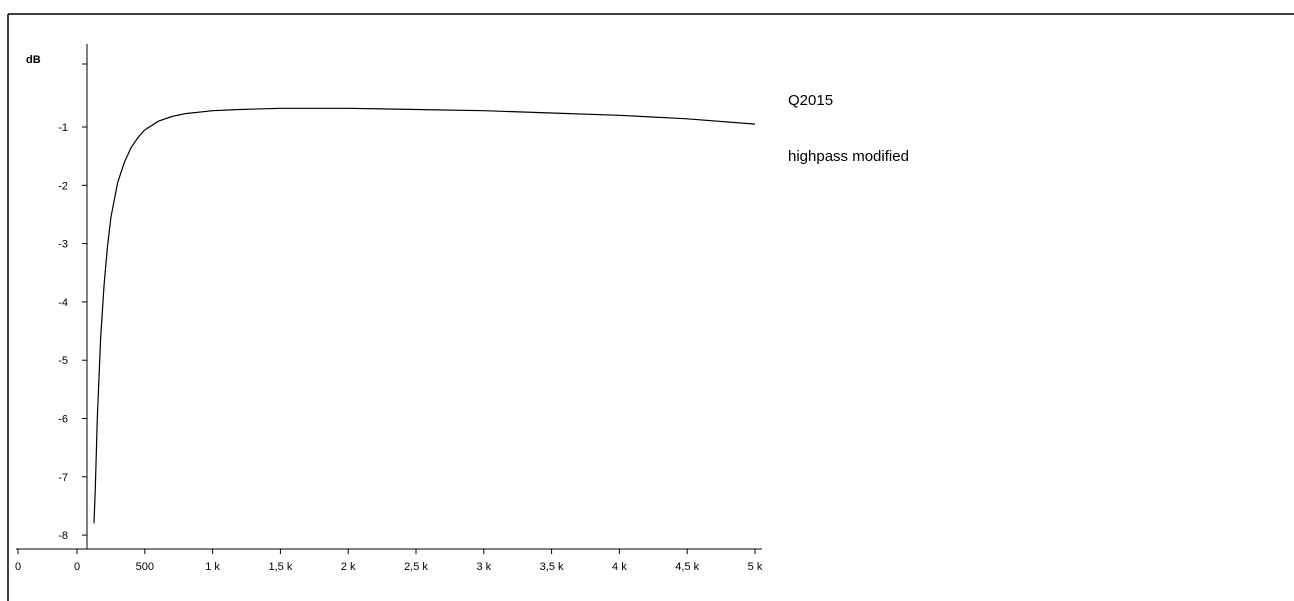 The image size is (1294, 601). What do you see at coordinates (77, 567) in the screenshot?
I see `x-tick-label: 0` at bounding box center [77, 567].